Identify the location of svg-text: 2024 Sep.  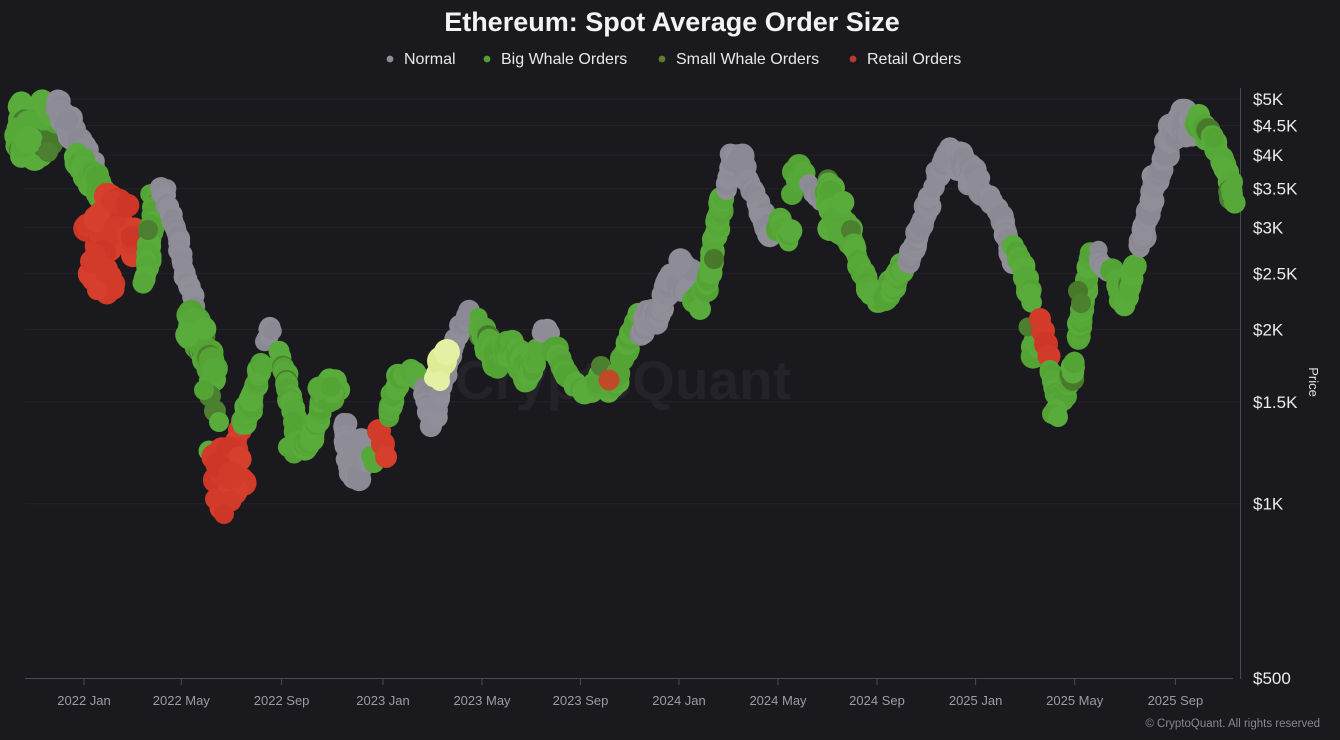
(877, 700).